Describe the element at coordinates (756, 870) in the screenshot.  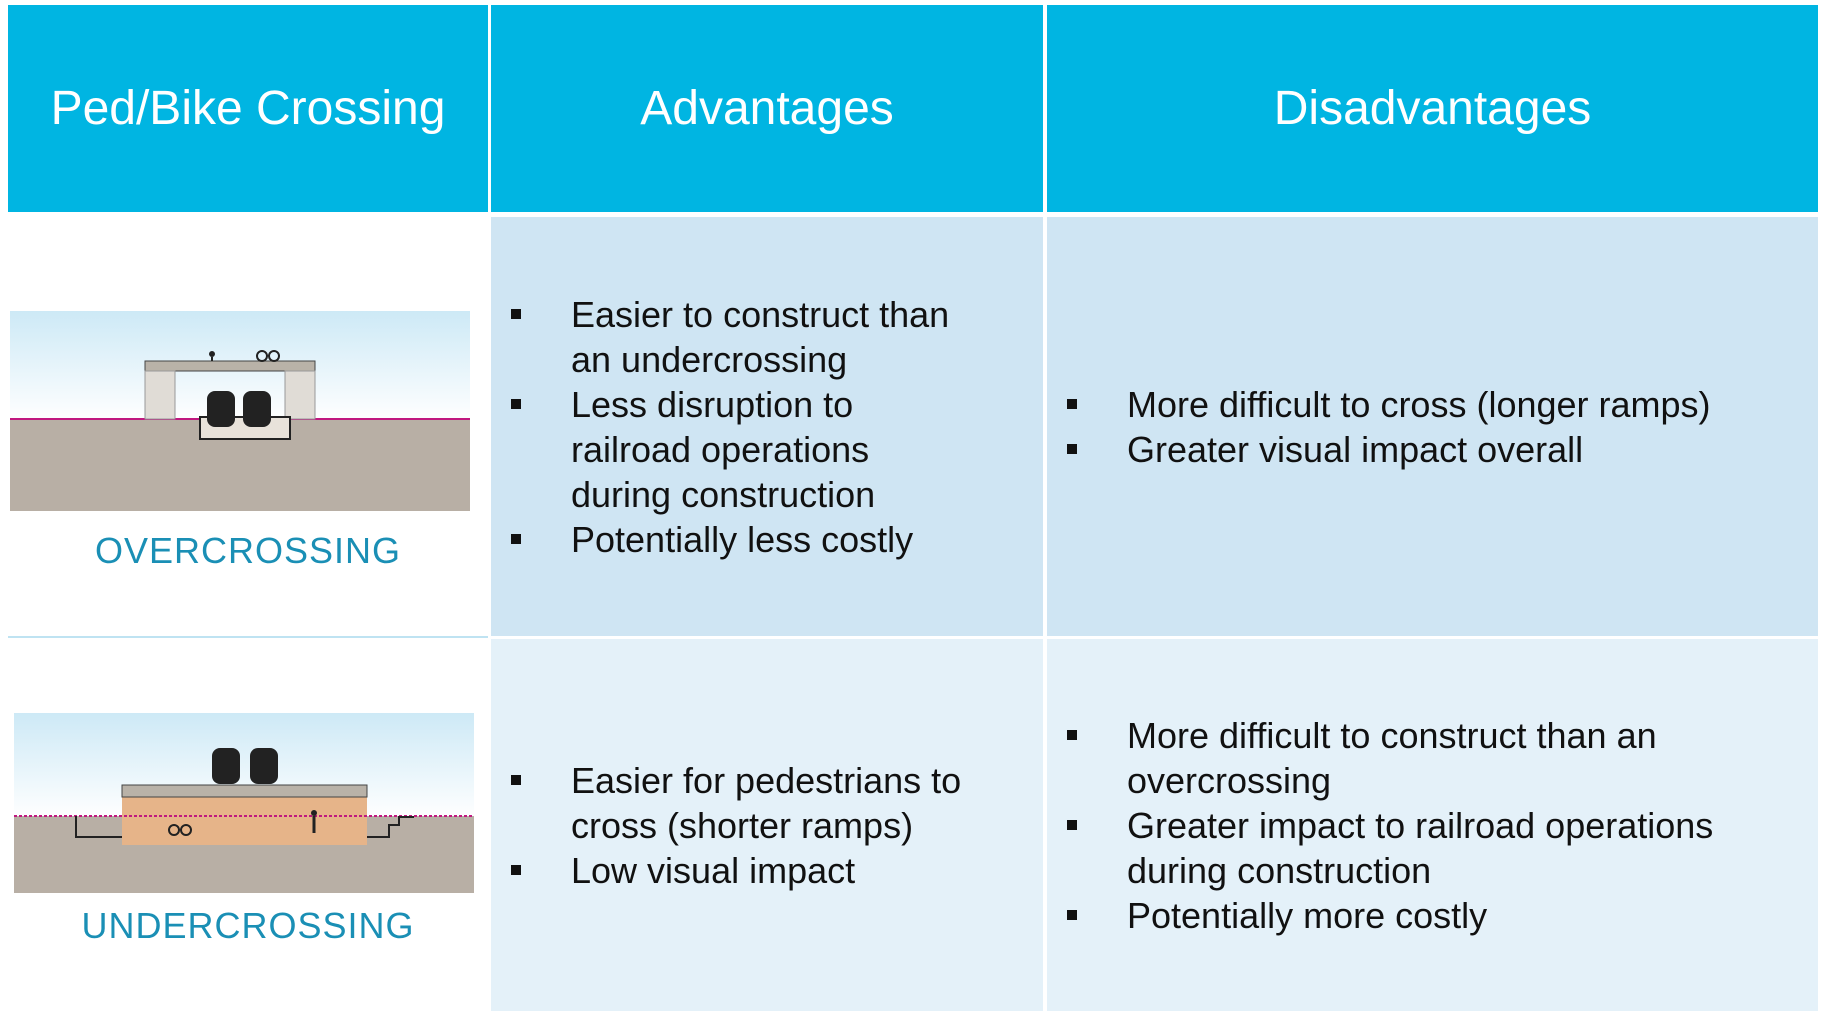
I see `bullet-item: Low visual impact` at that location.